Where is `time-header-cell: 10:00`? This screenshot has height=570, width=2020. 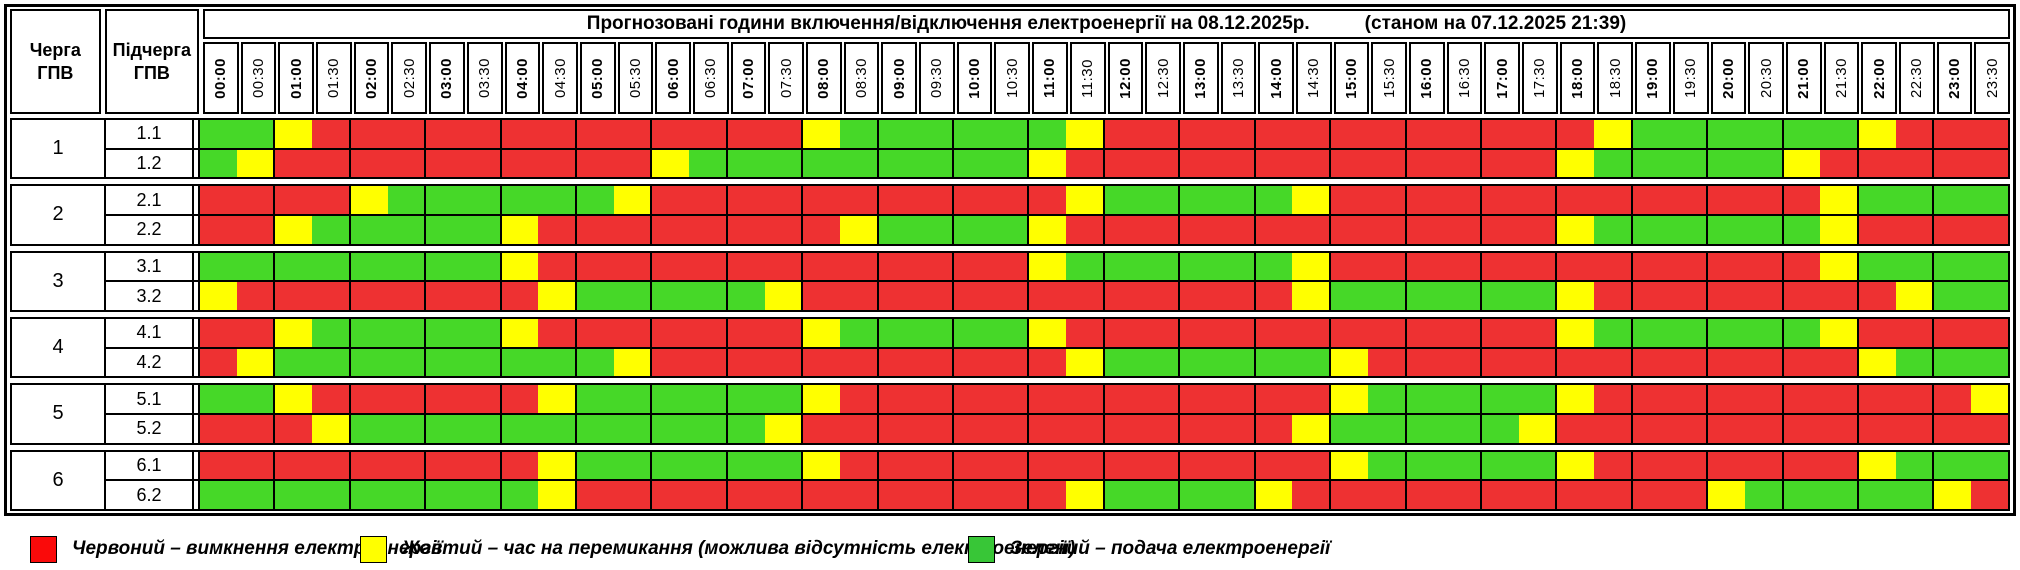 time-header-cell: 10:00 is located at coordinates (974, 78).